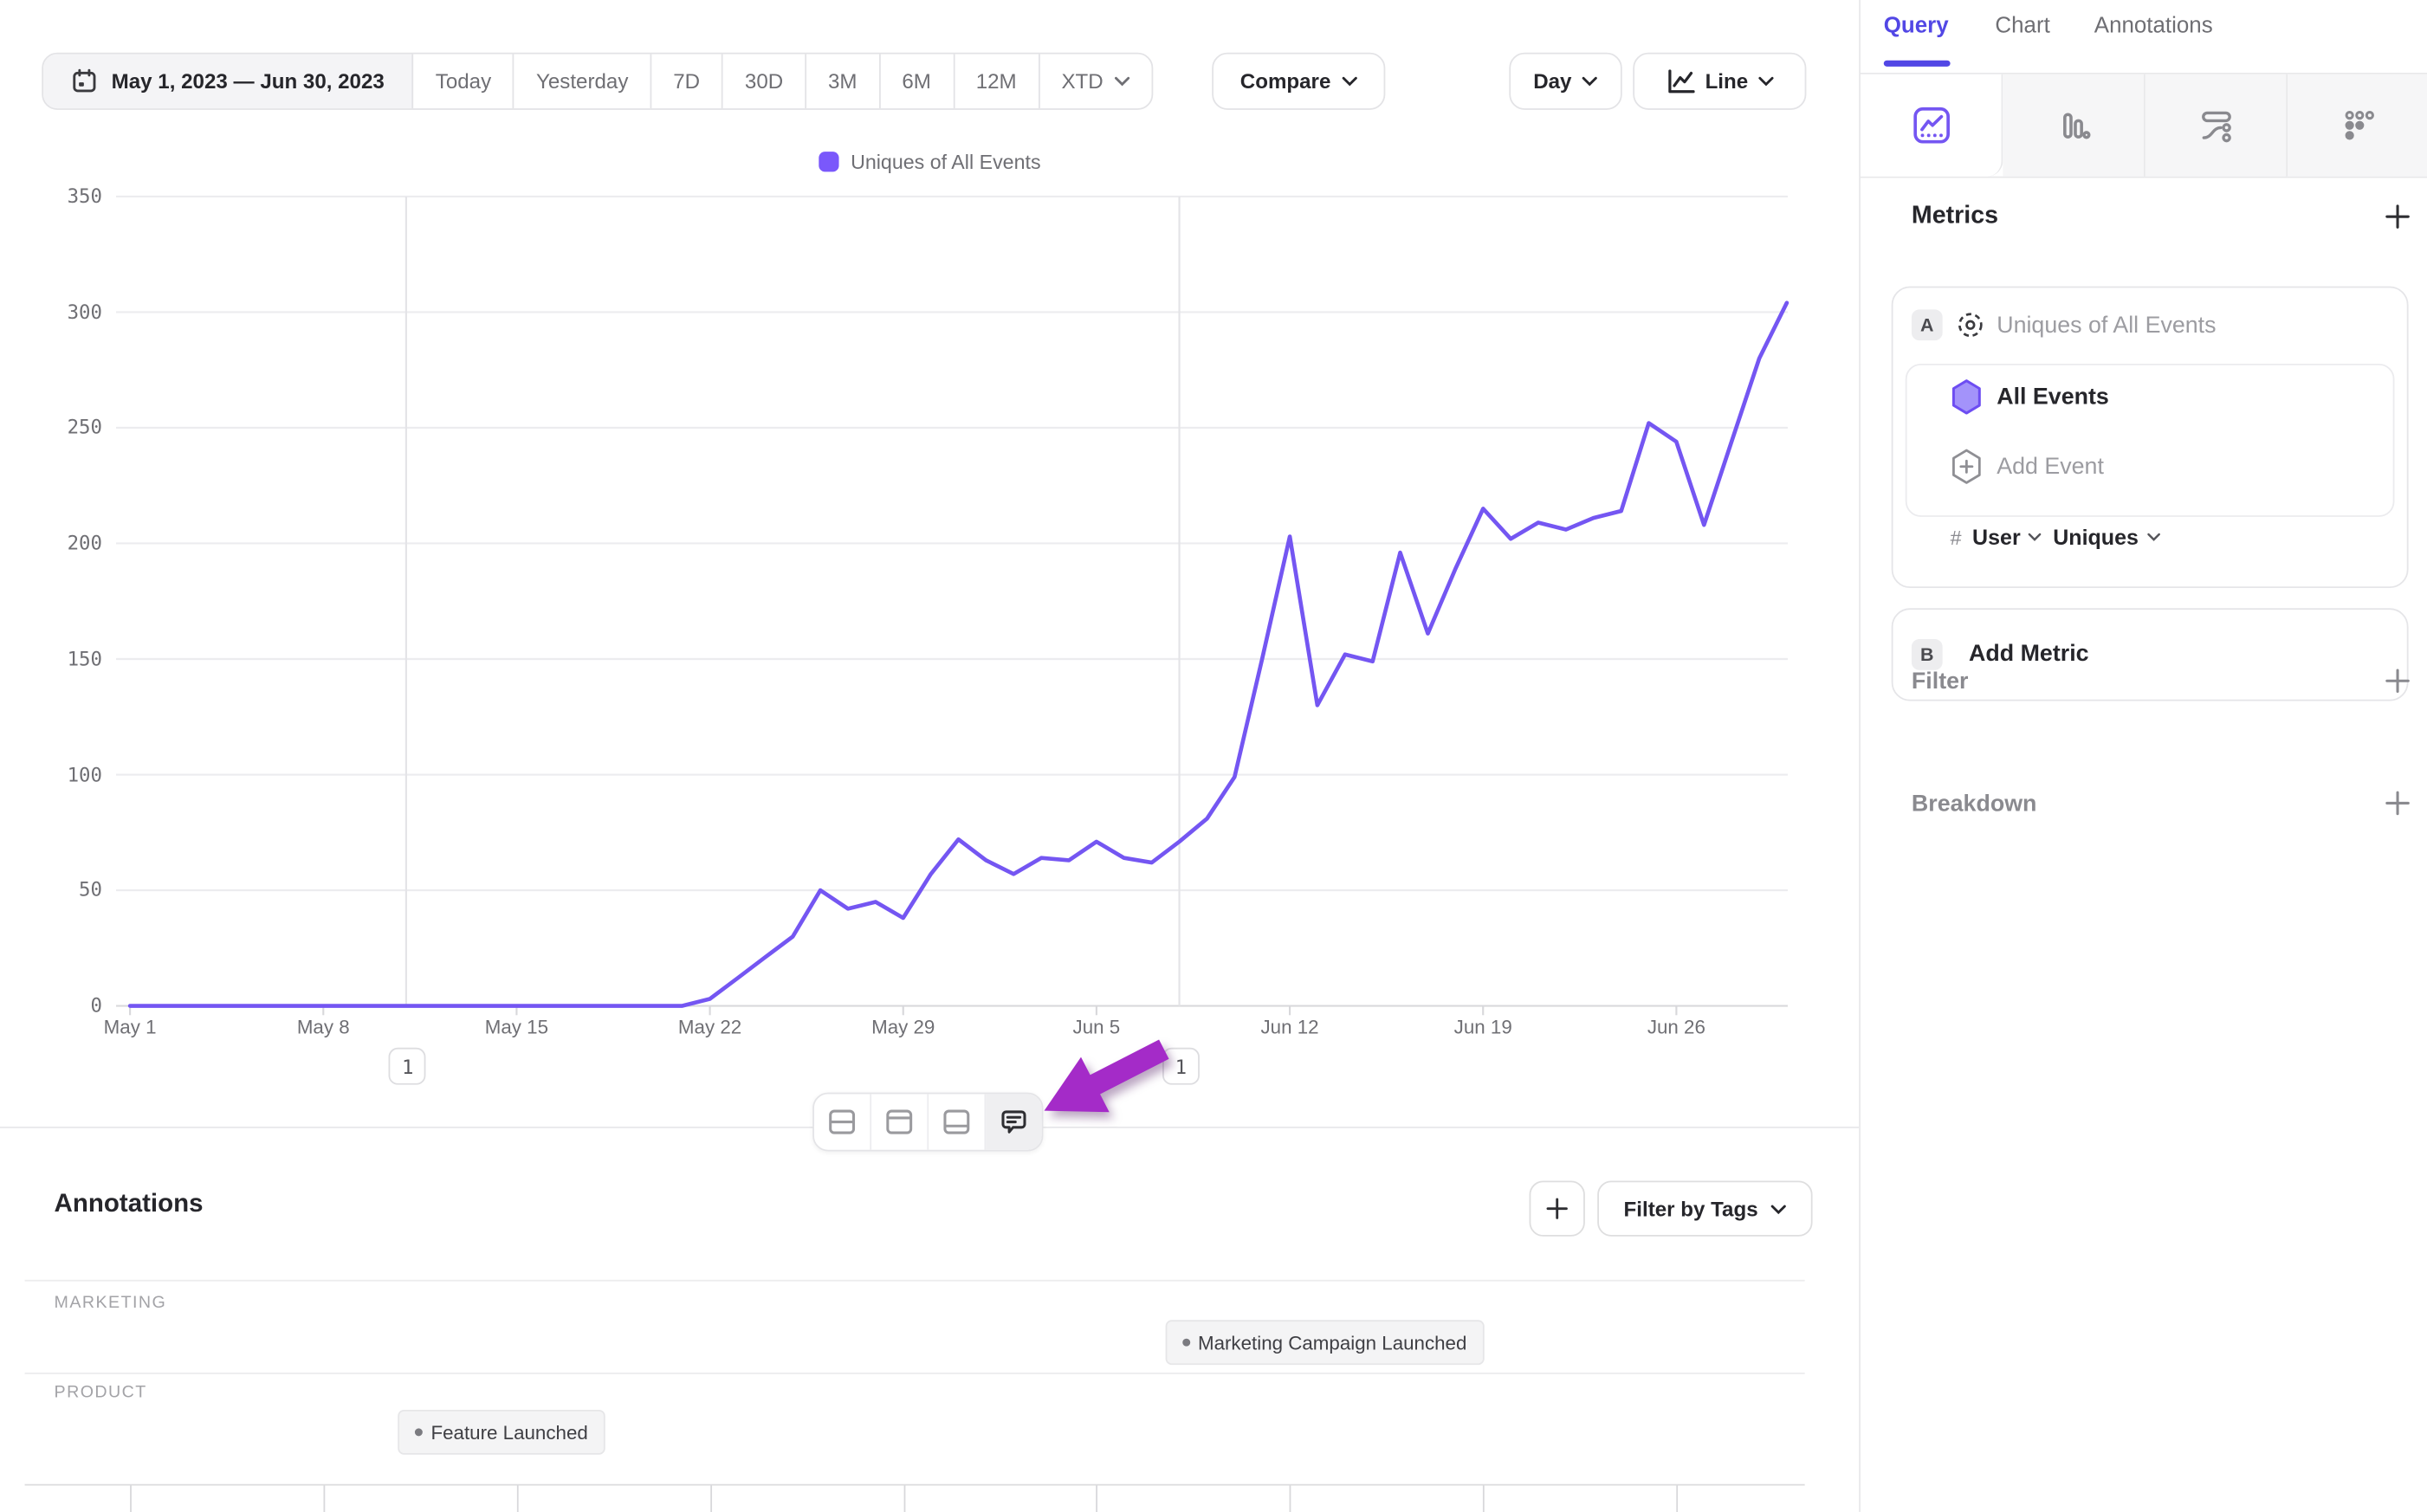 The image size is (2427, 1512). Describe the element at coordinates (946, 162) in the screenshot. I see `legend-label: Uniques of All Events` at that location.